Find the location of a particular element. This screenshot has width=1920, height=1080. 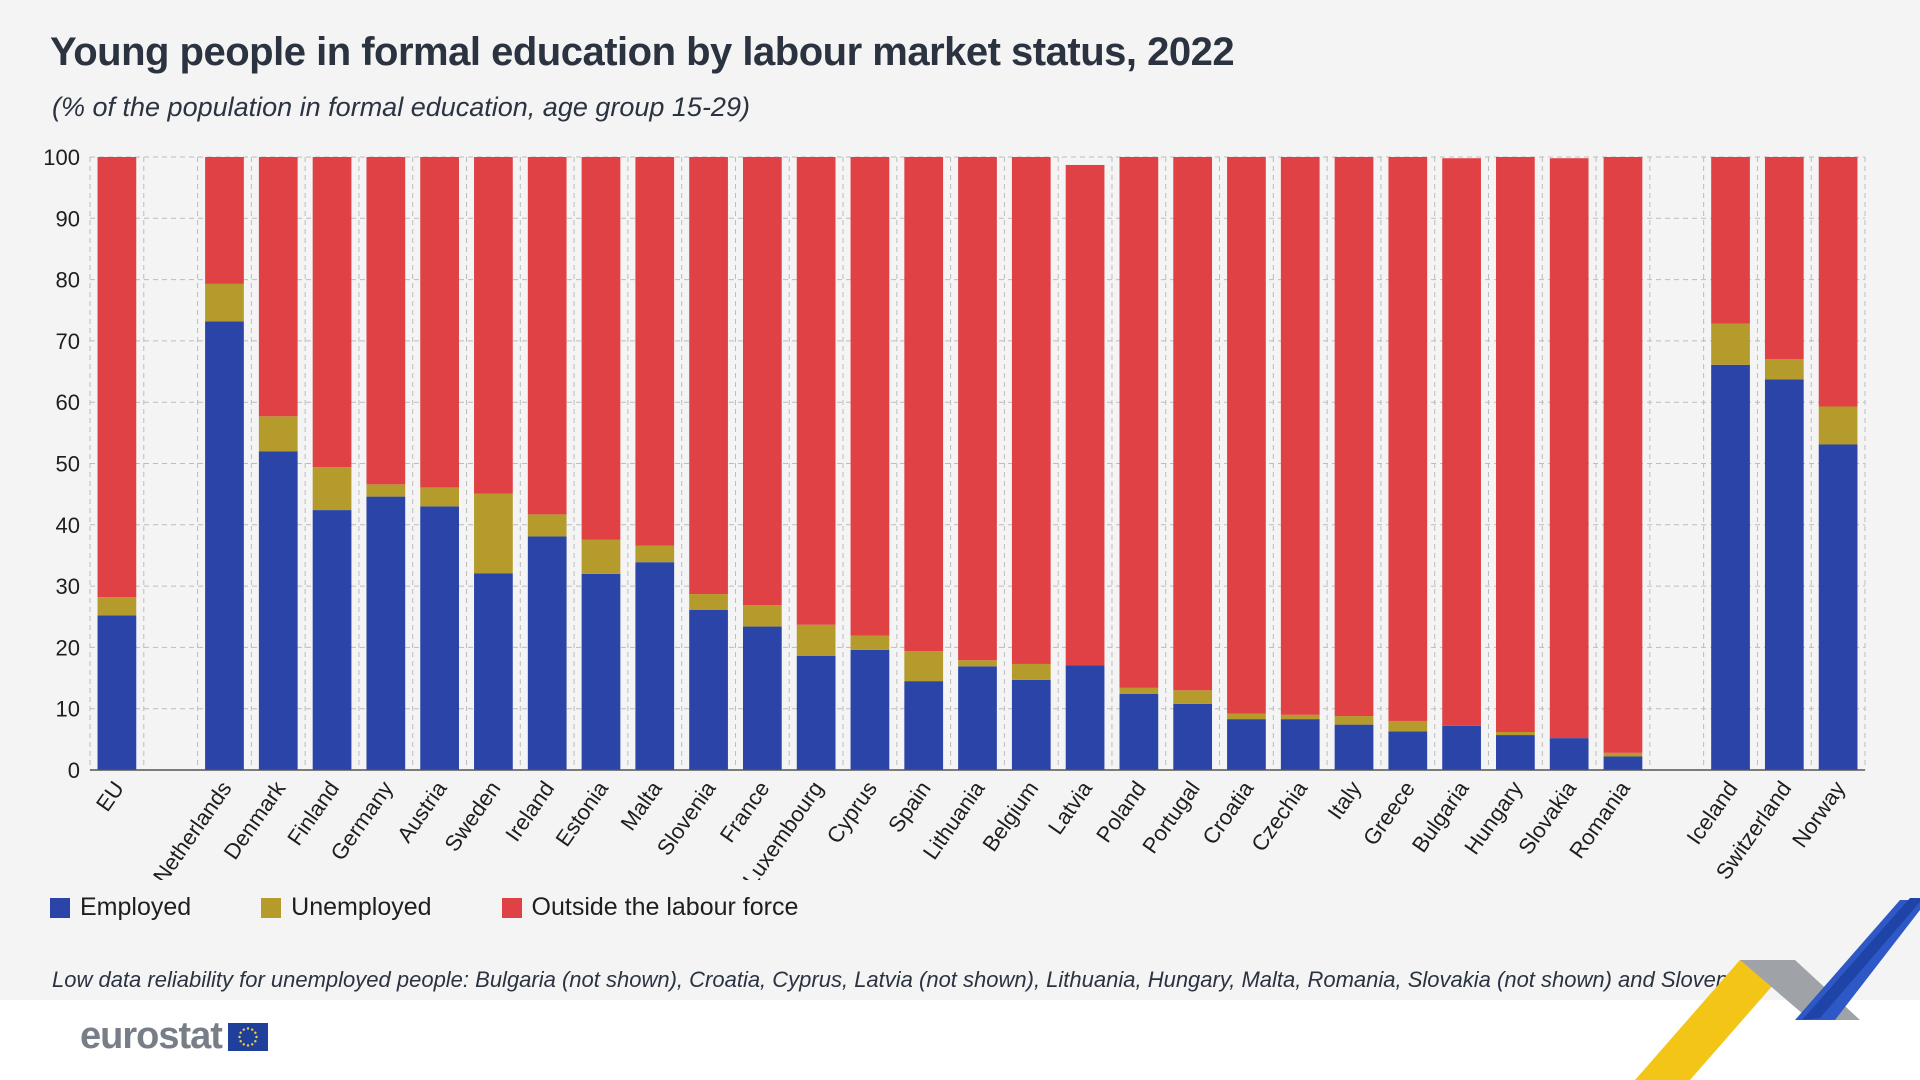

legend-label-employed: Employed is located at coordinates (136, 907).